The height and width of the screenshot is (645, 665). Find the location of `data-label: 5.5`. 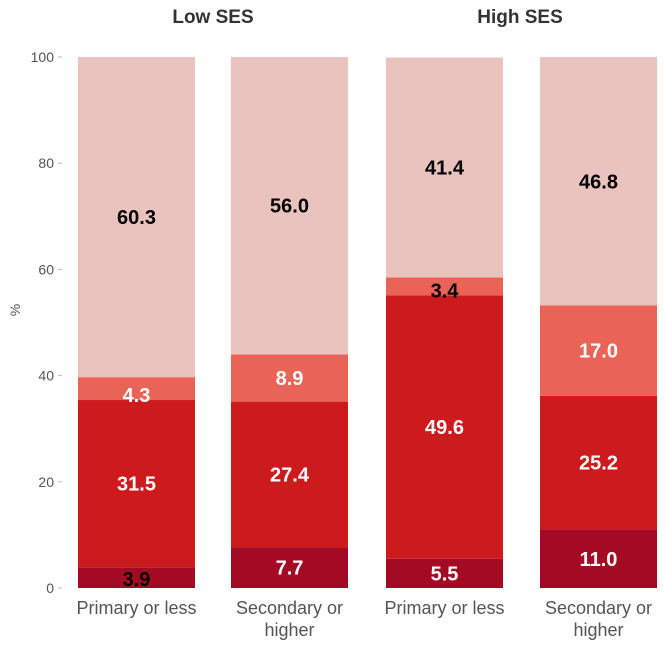

data-label: 5.5 is located at coordinates (445, 574).